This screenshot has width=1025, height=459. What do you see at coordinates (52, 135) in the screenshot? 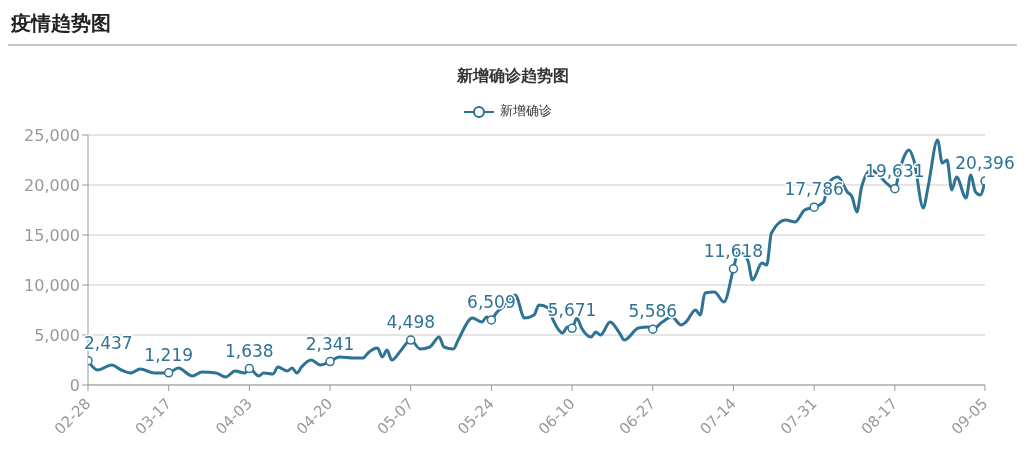
I see `y-tick-label: 25,000` at bounding box center [52, 135].